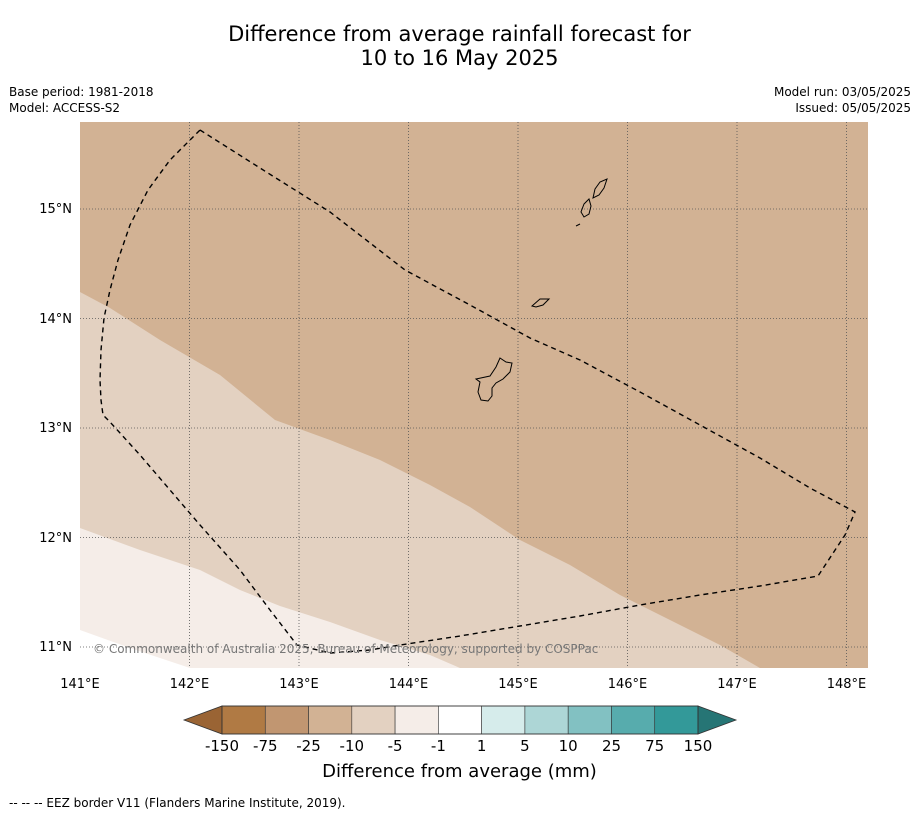  Describe the element at coordinates (853, 108) in the screenshot. I see `issued-date: Issued: 05/05/2025` at that location.